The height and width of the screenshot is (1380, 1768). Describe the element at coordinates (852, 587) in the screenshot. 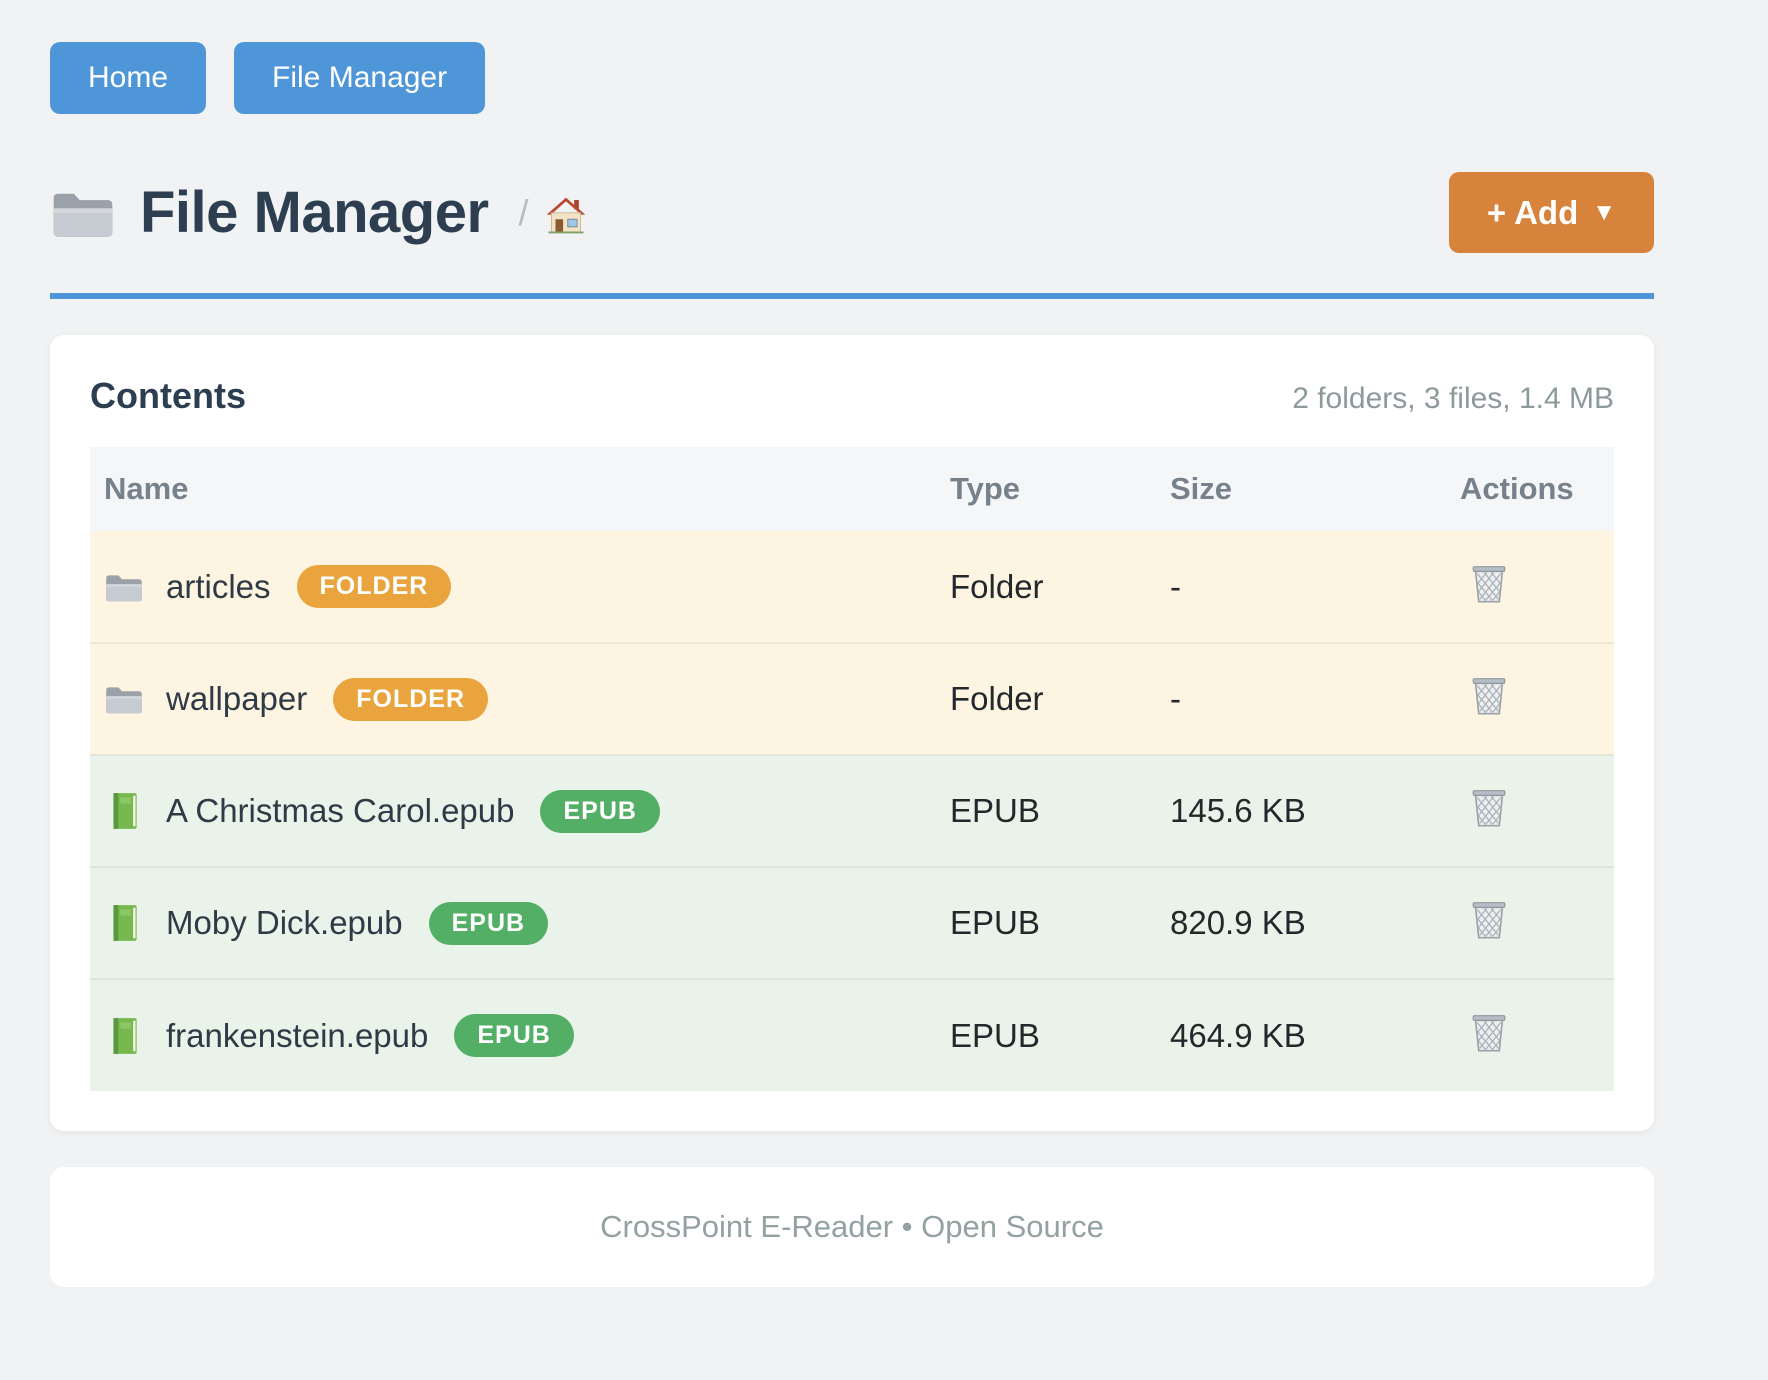

I see `table-row: articles FOLDER Folder -` at that location.